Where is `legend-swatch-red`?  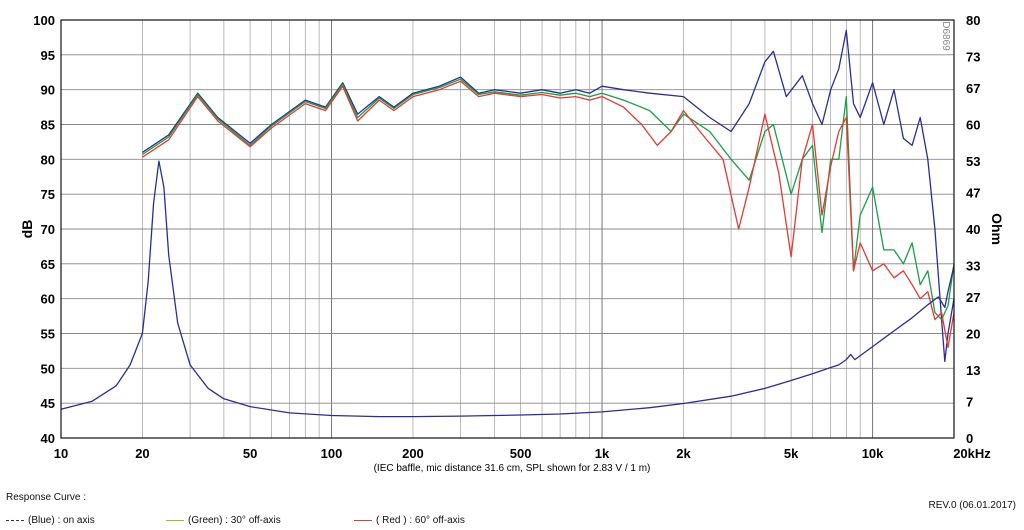 legend-swatch-red is located at coordinates (363, 520).